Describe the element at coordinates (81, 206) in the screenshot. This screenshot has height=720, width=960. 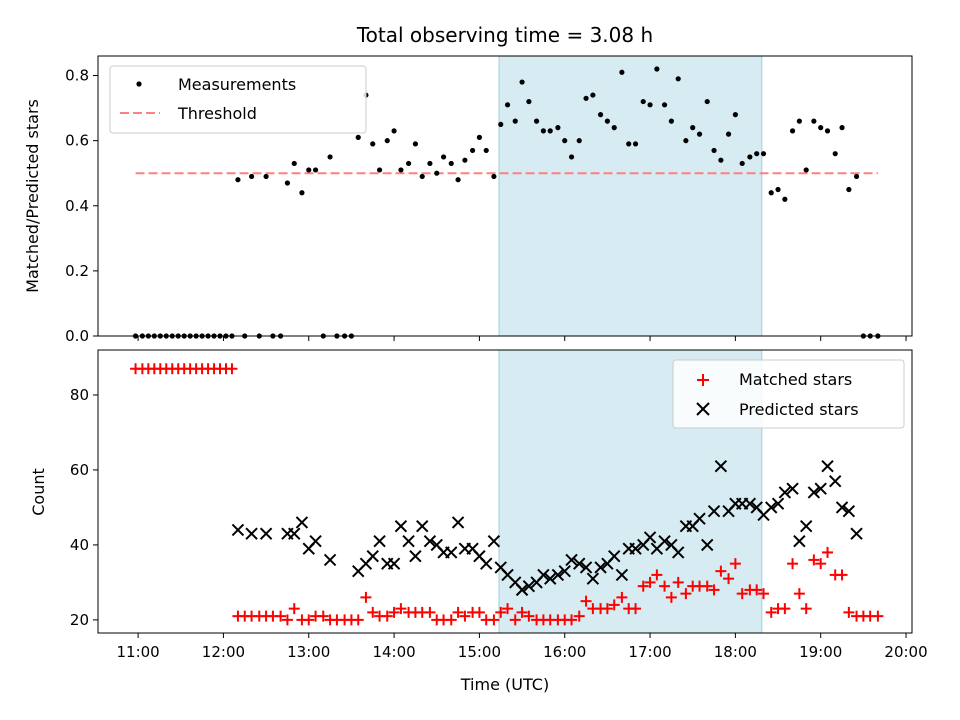
I see `top-y-ticks: 0.0 0.2 0.4 0.6 0.8` at that location.